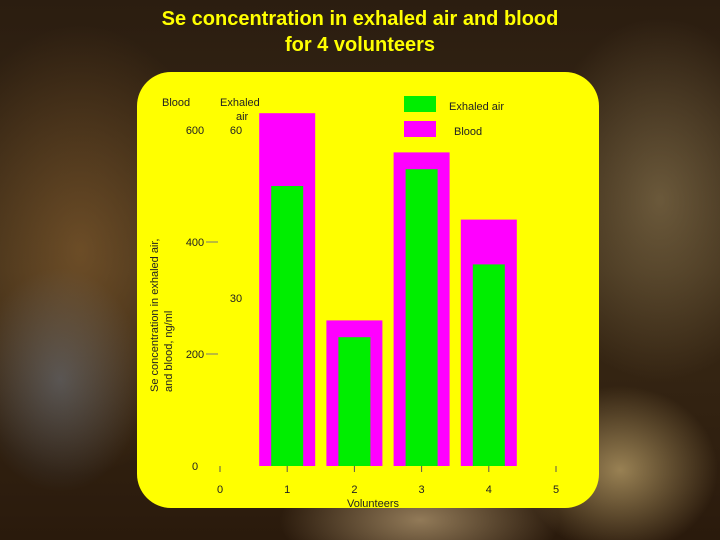  Describe the element at coordinates (242, 117) in the screenshot. I see `air-axis-header-line-2: air` at that location.